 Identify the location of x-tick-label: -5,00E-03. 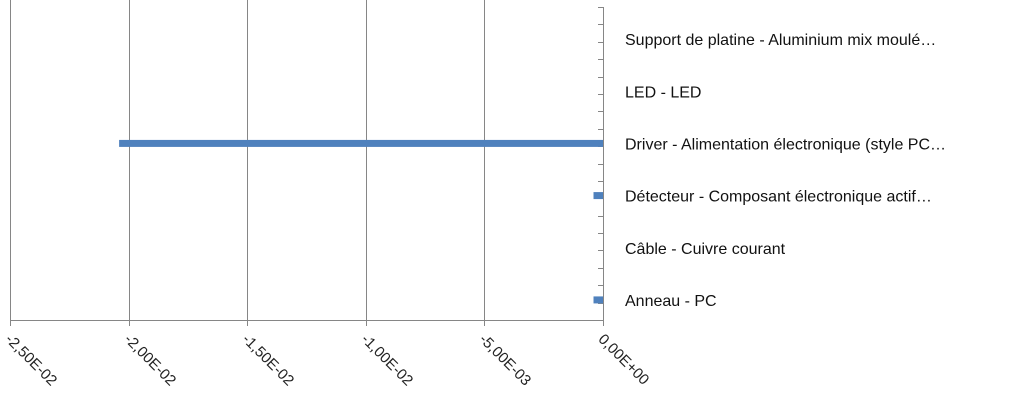
(505, 360).